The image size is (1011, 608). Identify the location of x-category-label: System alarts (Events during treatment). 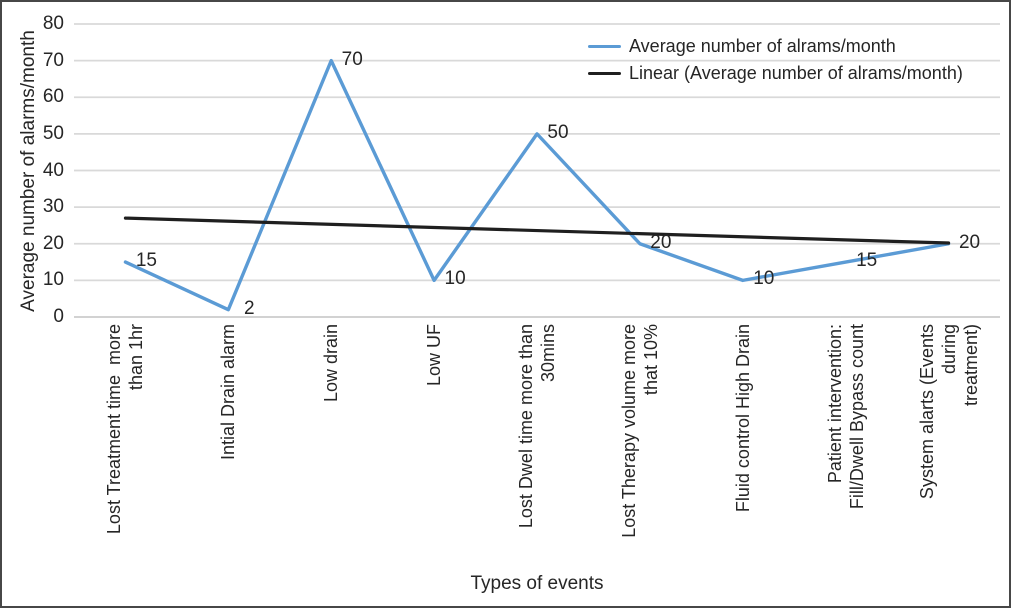
(949, 439).